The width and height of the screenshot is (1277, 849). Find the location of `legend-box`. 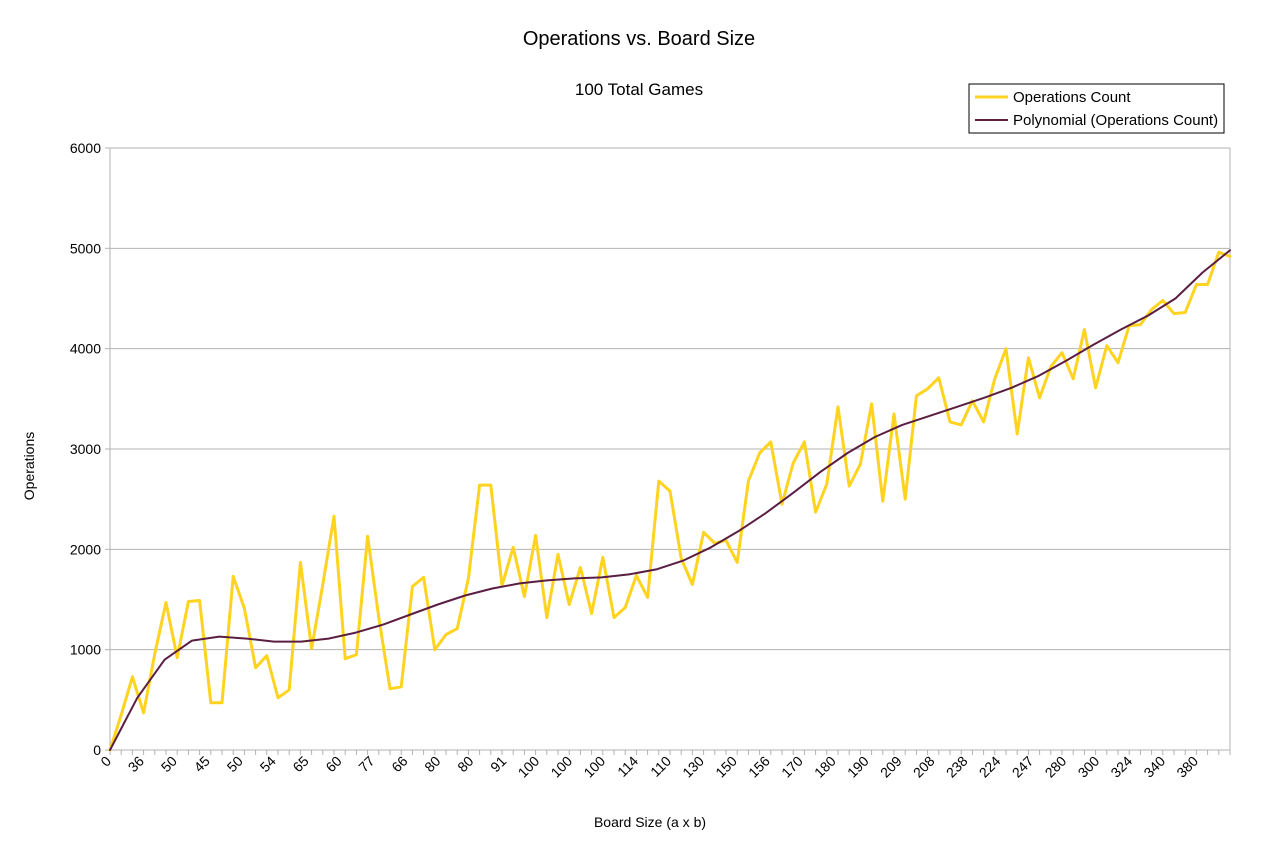

legend-box is located at coordinates (1096, 108).